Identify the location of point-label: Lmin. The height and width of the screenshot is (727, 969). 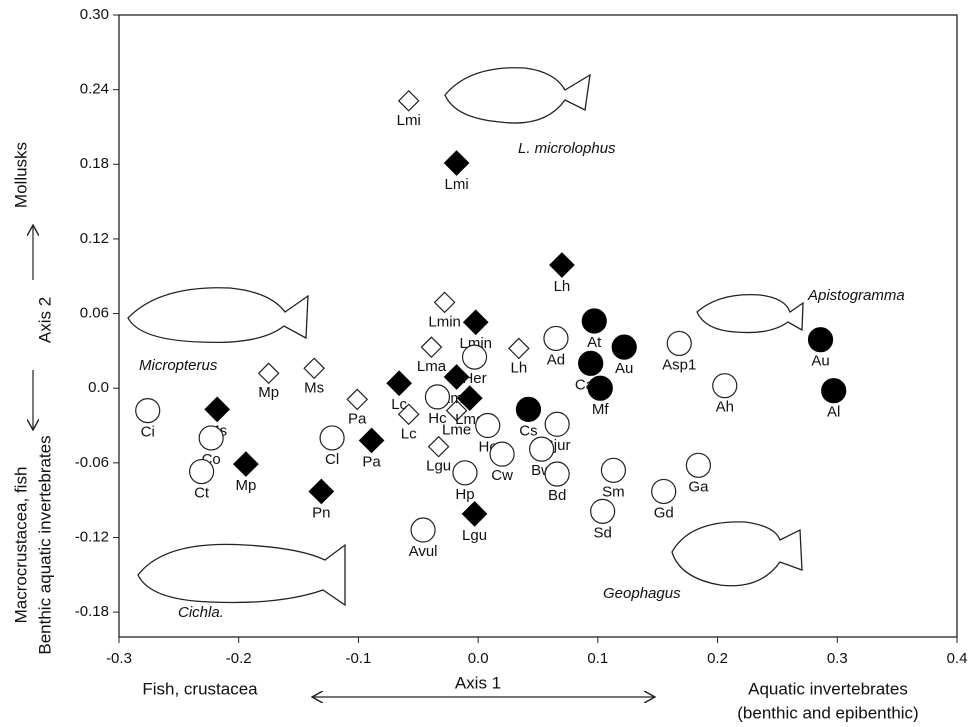
(444, 321).